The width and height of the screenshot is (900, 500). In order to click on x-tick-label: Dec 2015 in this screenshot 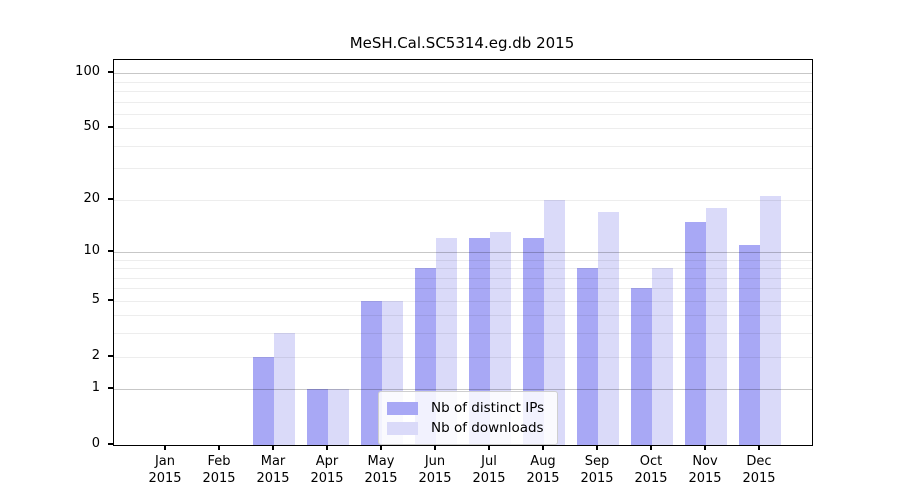, I will do `click(759, 470)`.